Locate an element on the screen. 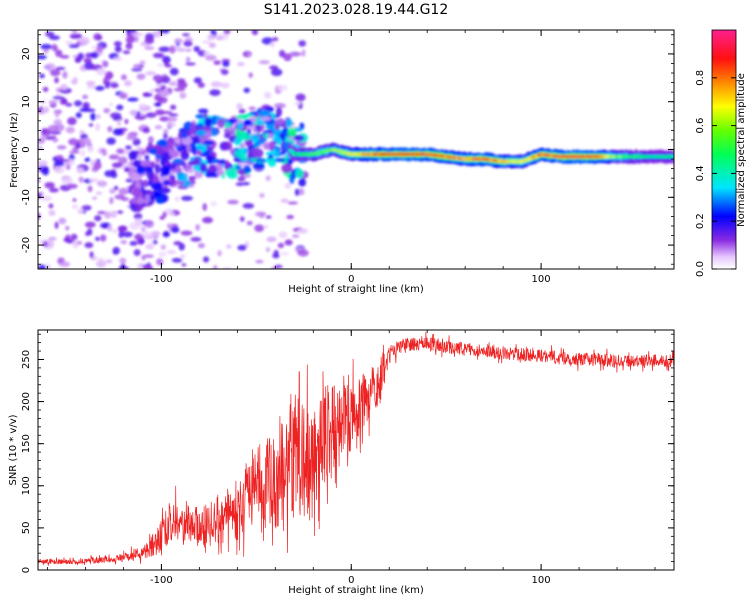 The height and width of the screenshot is (604, 750). colorbar-tick-label: 0.4 is located at coordinates (700, 173).